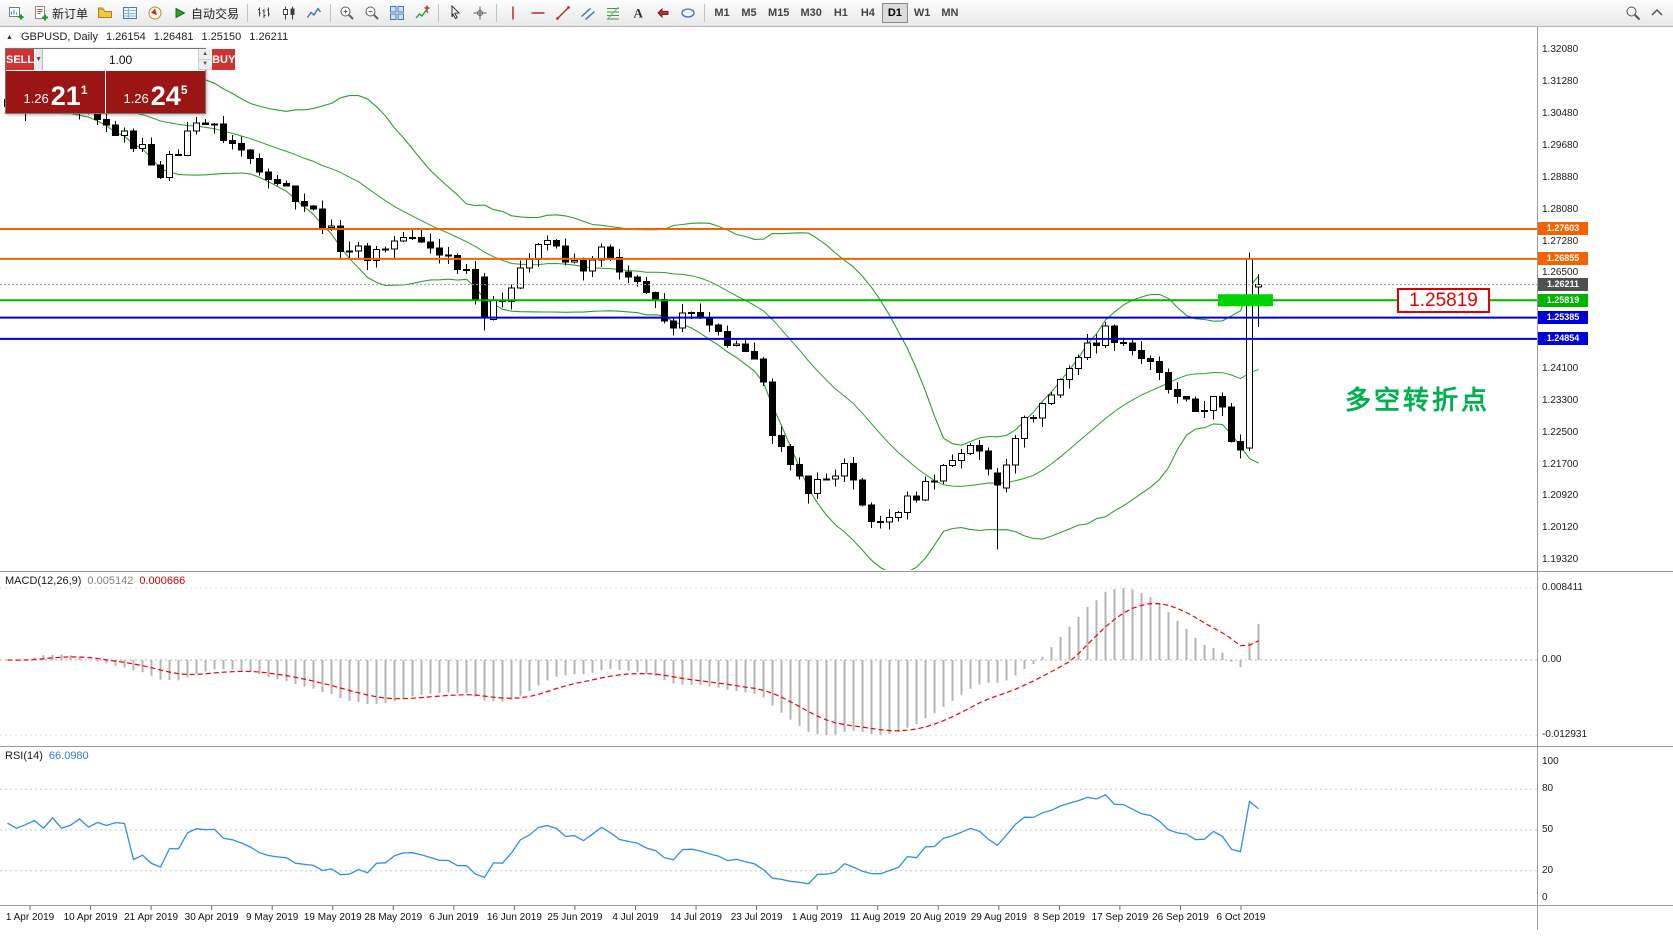  I want to click on rsi-tick: 80, so click(1548, 789).